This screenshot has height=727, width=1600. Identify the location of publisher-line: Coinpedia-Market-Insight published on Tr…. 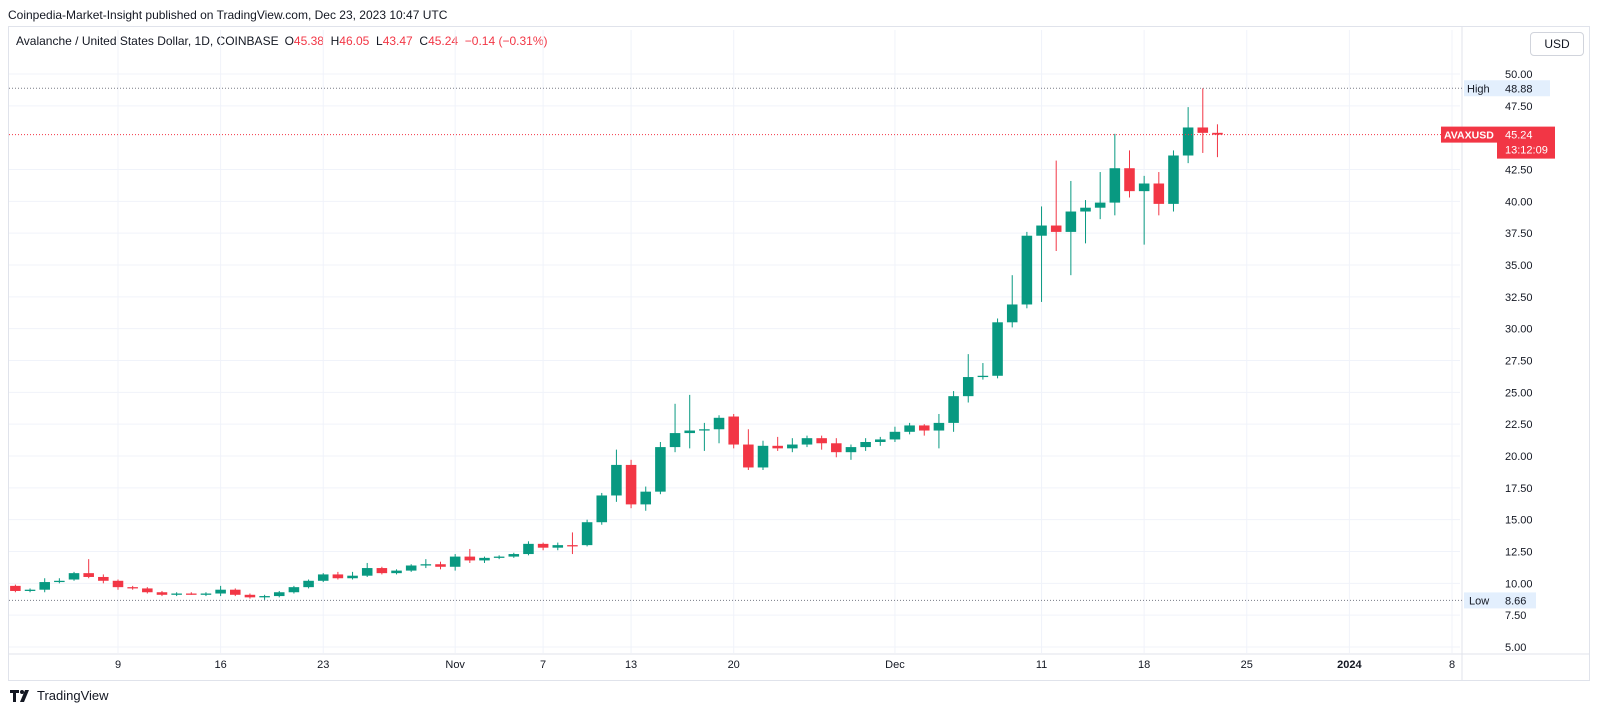
(228, 15).